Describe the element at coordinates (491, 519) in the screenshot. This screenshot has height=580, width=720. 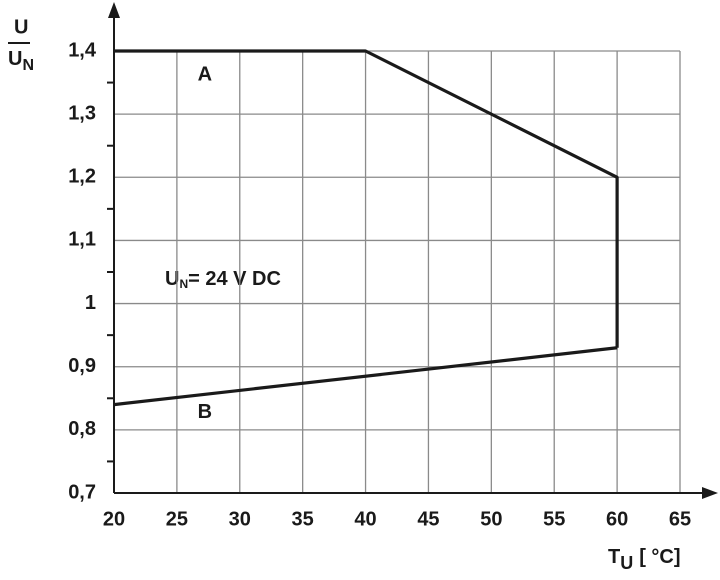
I see `x-tick-label: 50` at that location.